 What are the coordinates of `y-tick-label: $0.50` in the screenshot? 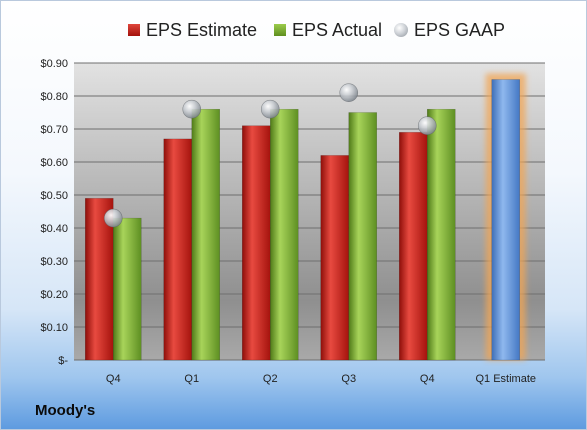 It's located at (54, 196).